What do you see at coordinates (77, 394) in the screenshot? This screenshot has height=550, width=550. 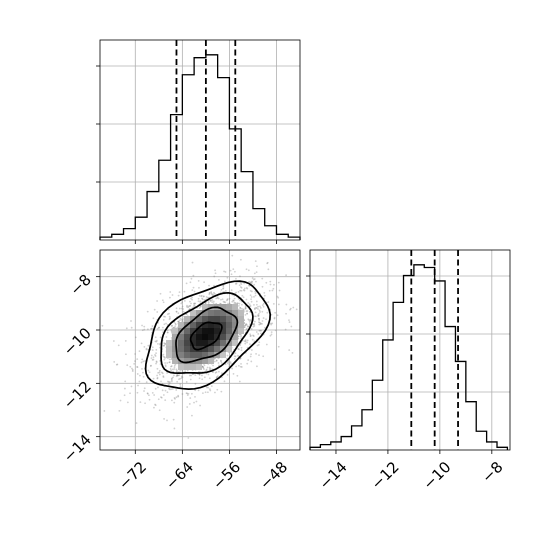 I see `joint-ytick-label-1: −12` at bounding box center [77, 394].